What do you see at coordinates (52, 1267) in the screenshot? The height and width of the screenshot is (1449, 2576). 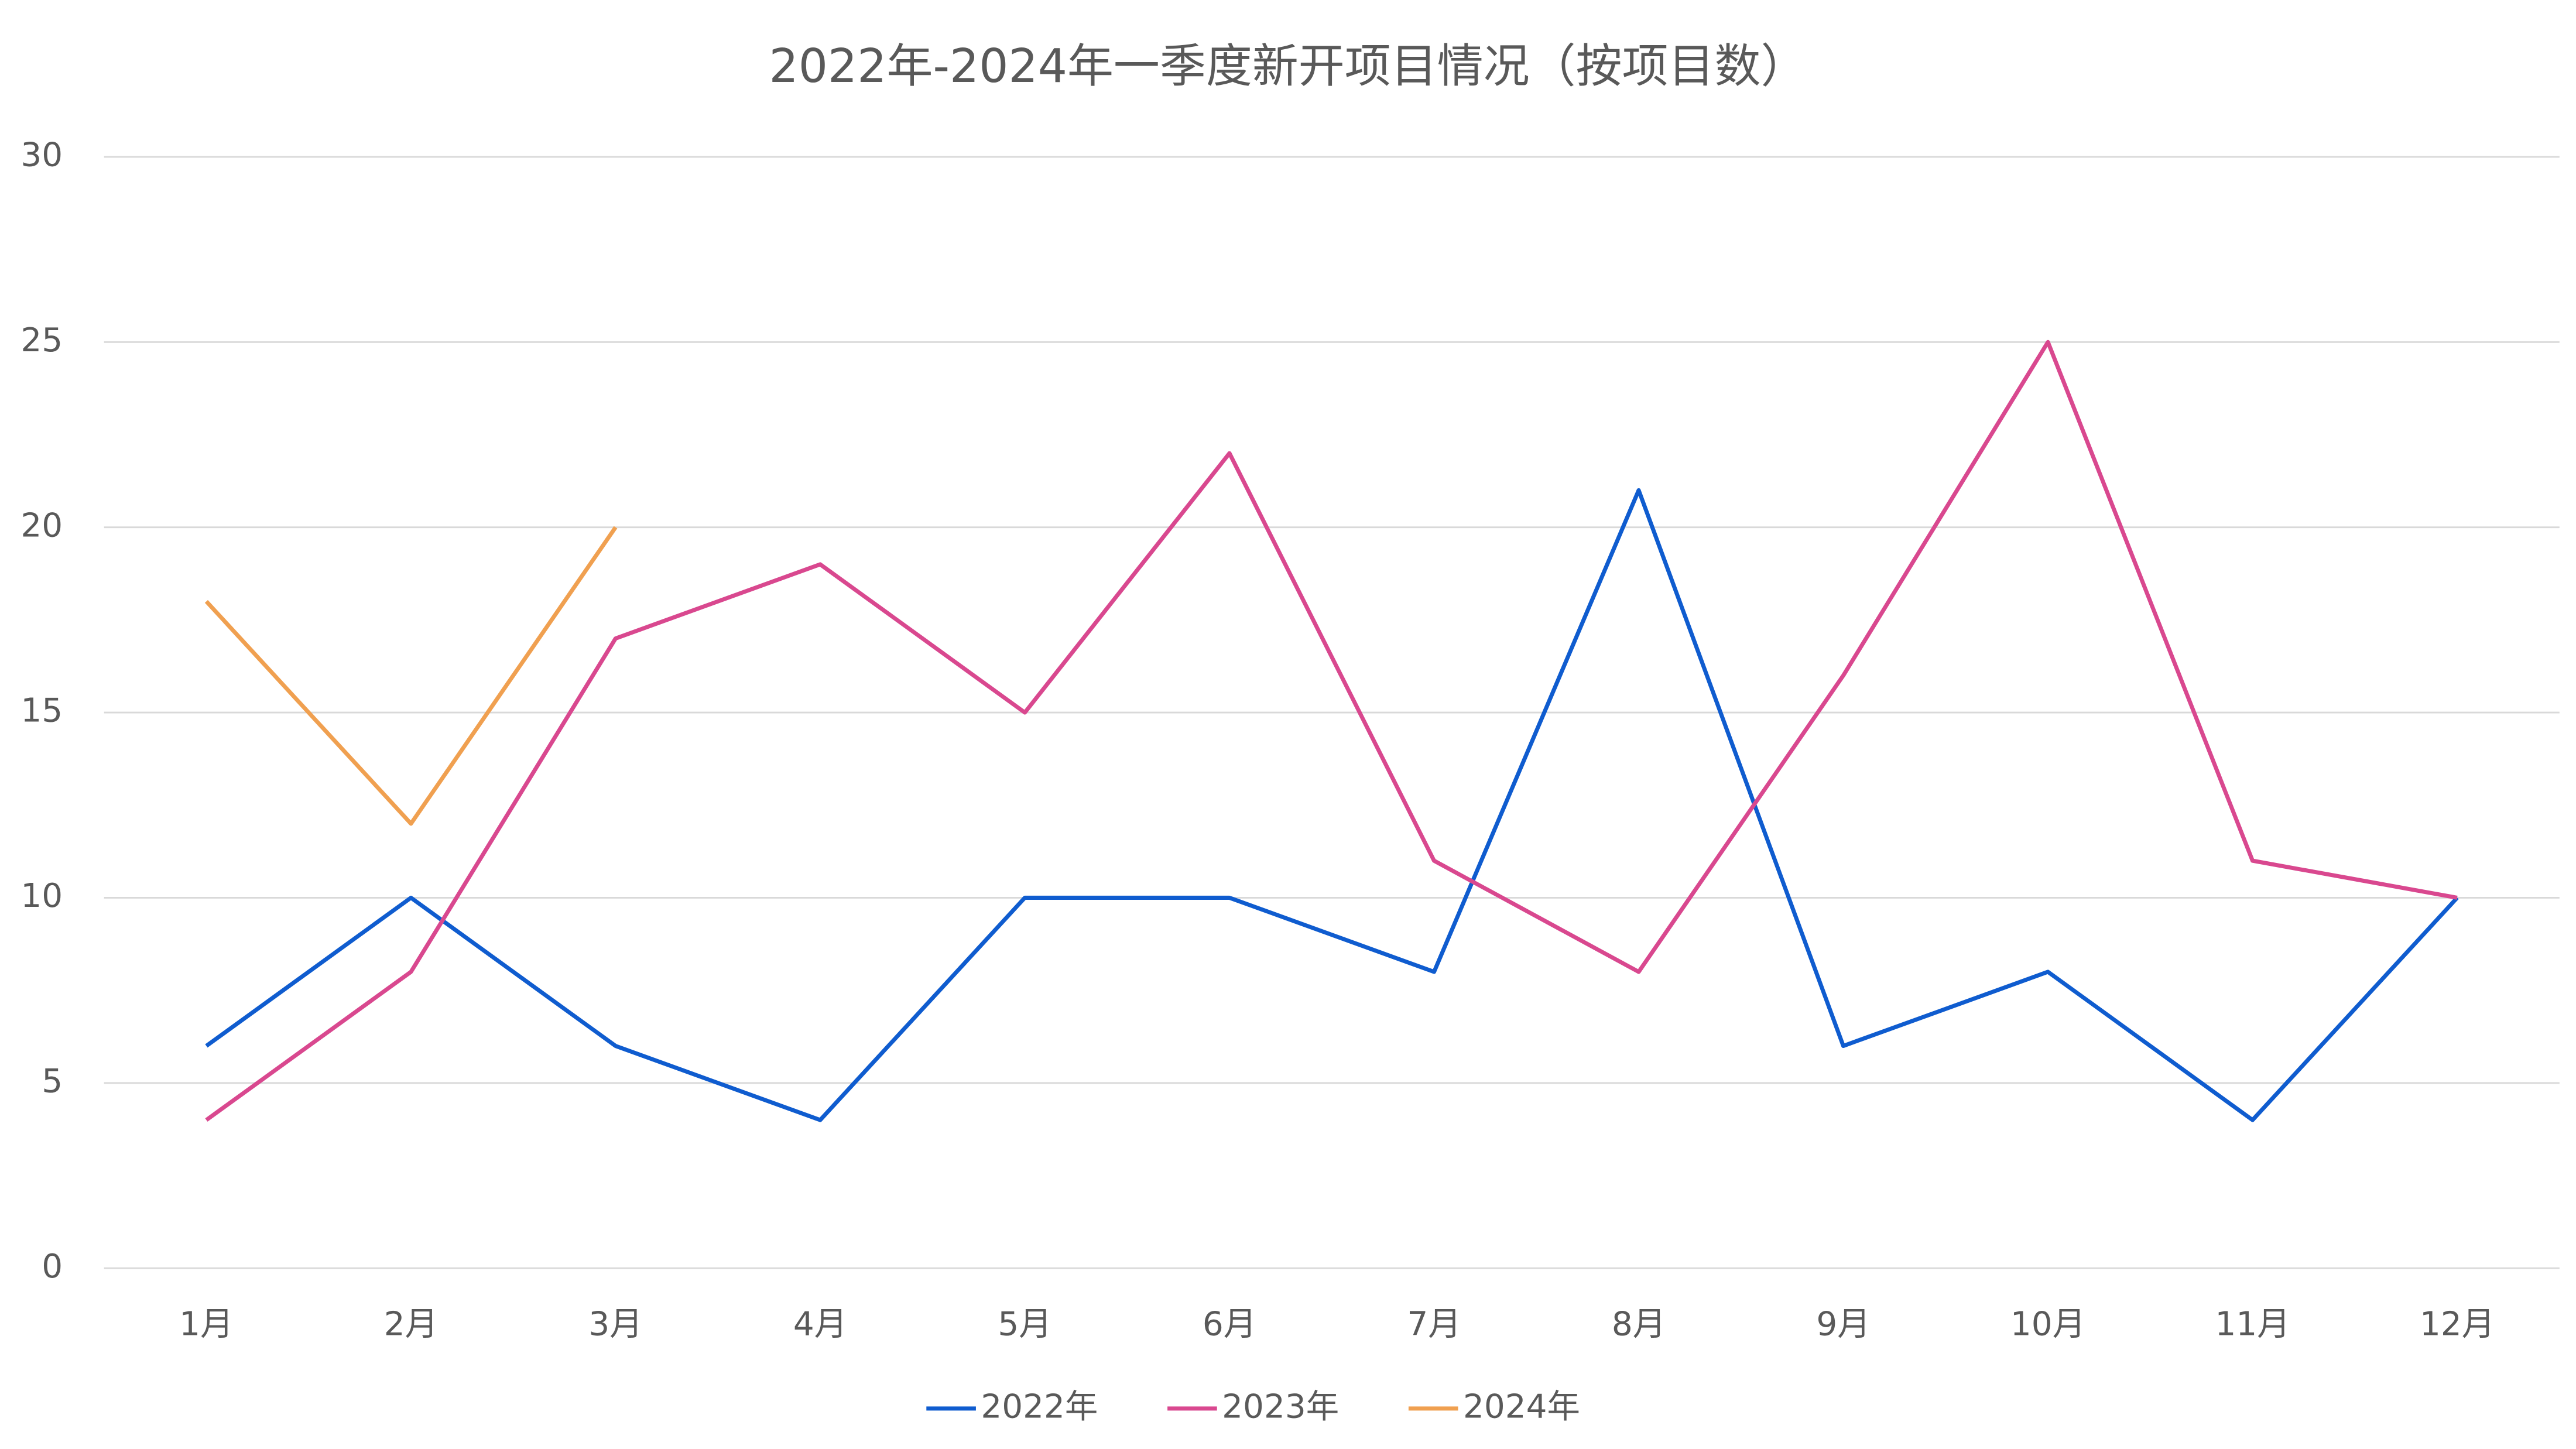 I see `y-tick-label: 0` at bounding box center [52, 1267].